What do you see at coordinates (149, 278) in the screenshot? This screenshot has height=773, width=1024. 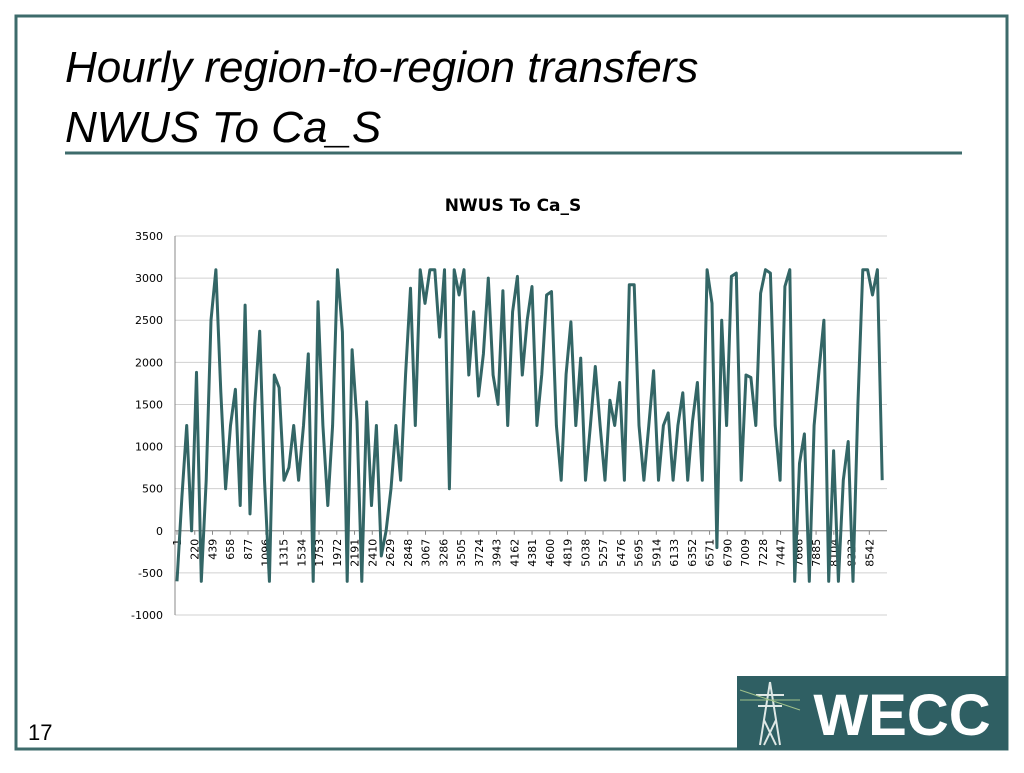 I see `y-tick-label: 3000` at bounding box center [149, 278].